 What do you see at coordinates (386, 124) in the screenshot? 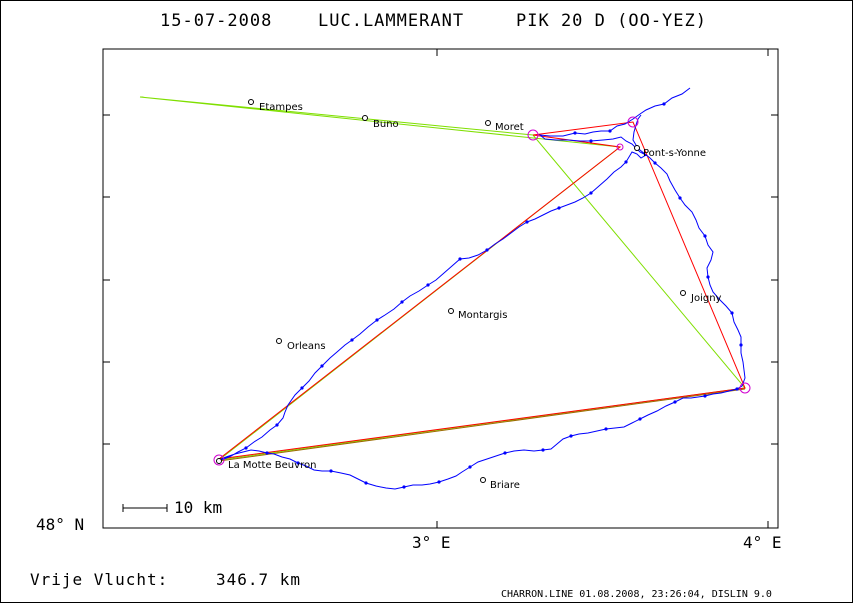
I see `place-label-buno: Buno` at bounding box center [386, 124].